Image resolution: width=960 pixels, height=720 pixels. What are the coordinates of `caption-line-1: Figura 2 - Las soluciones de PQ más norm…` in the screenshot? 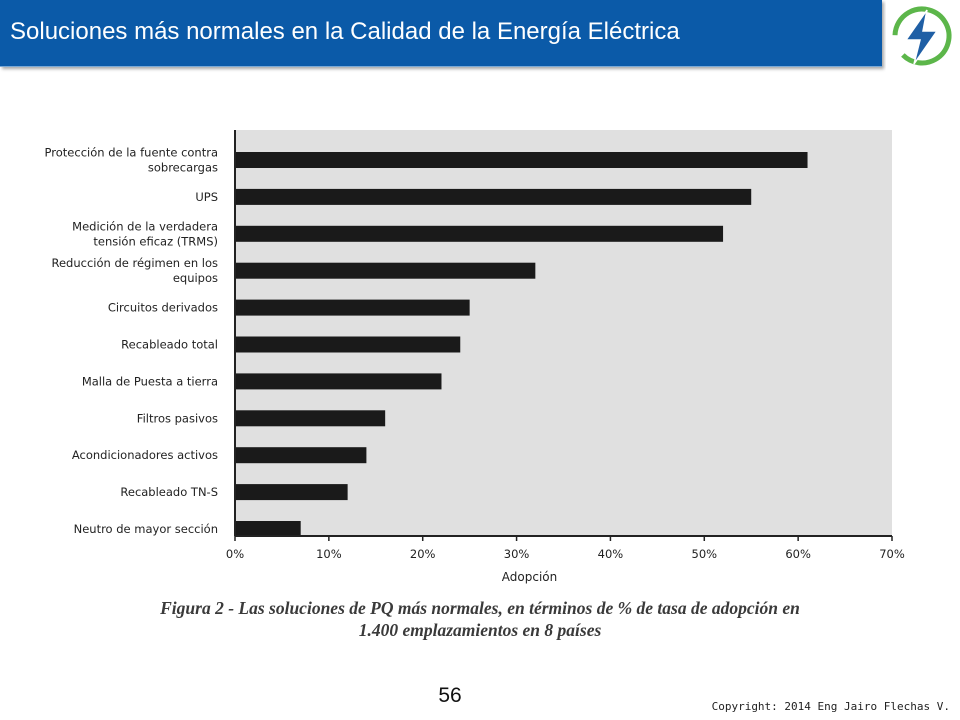 It's located at (480, 608).